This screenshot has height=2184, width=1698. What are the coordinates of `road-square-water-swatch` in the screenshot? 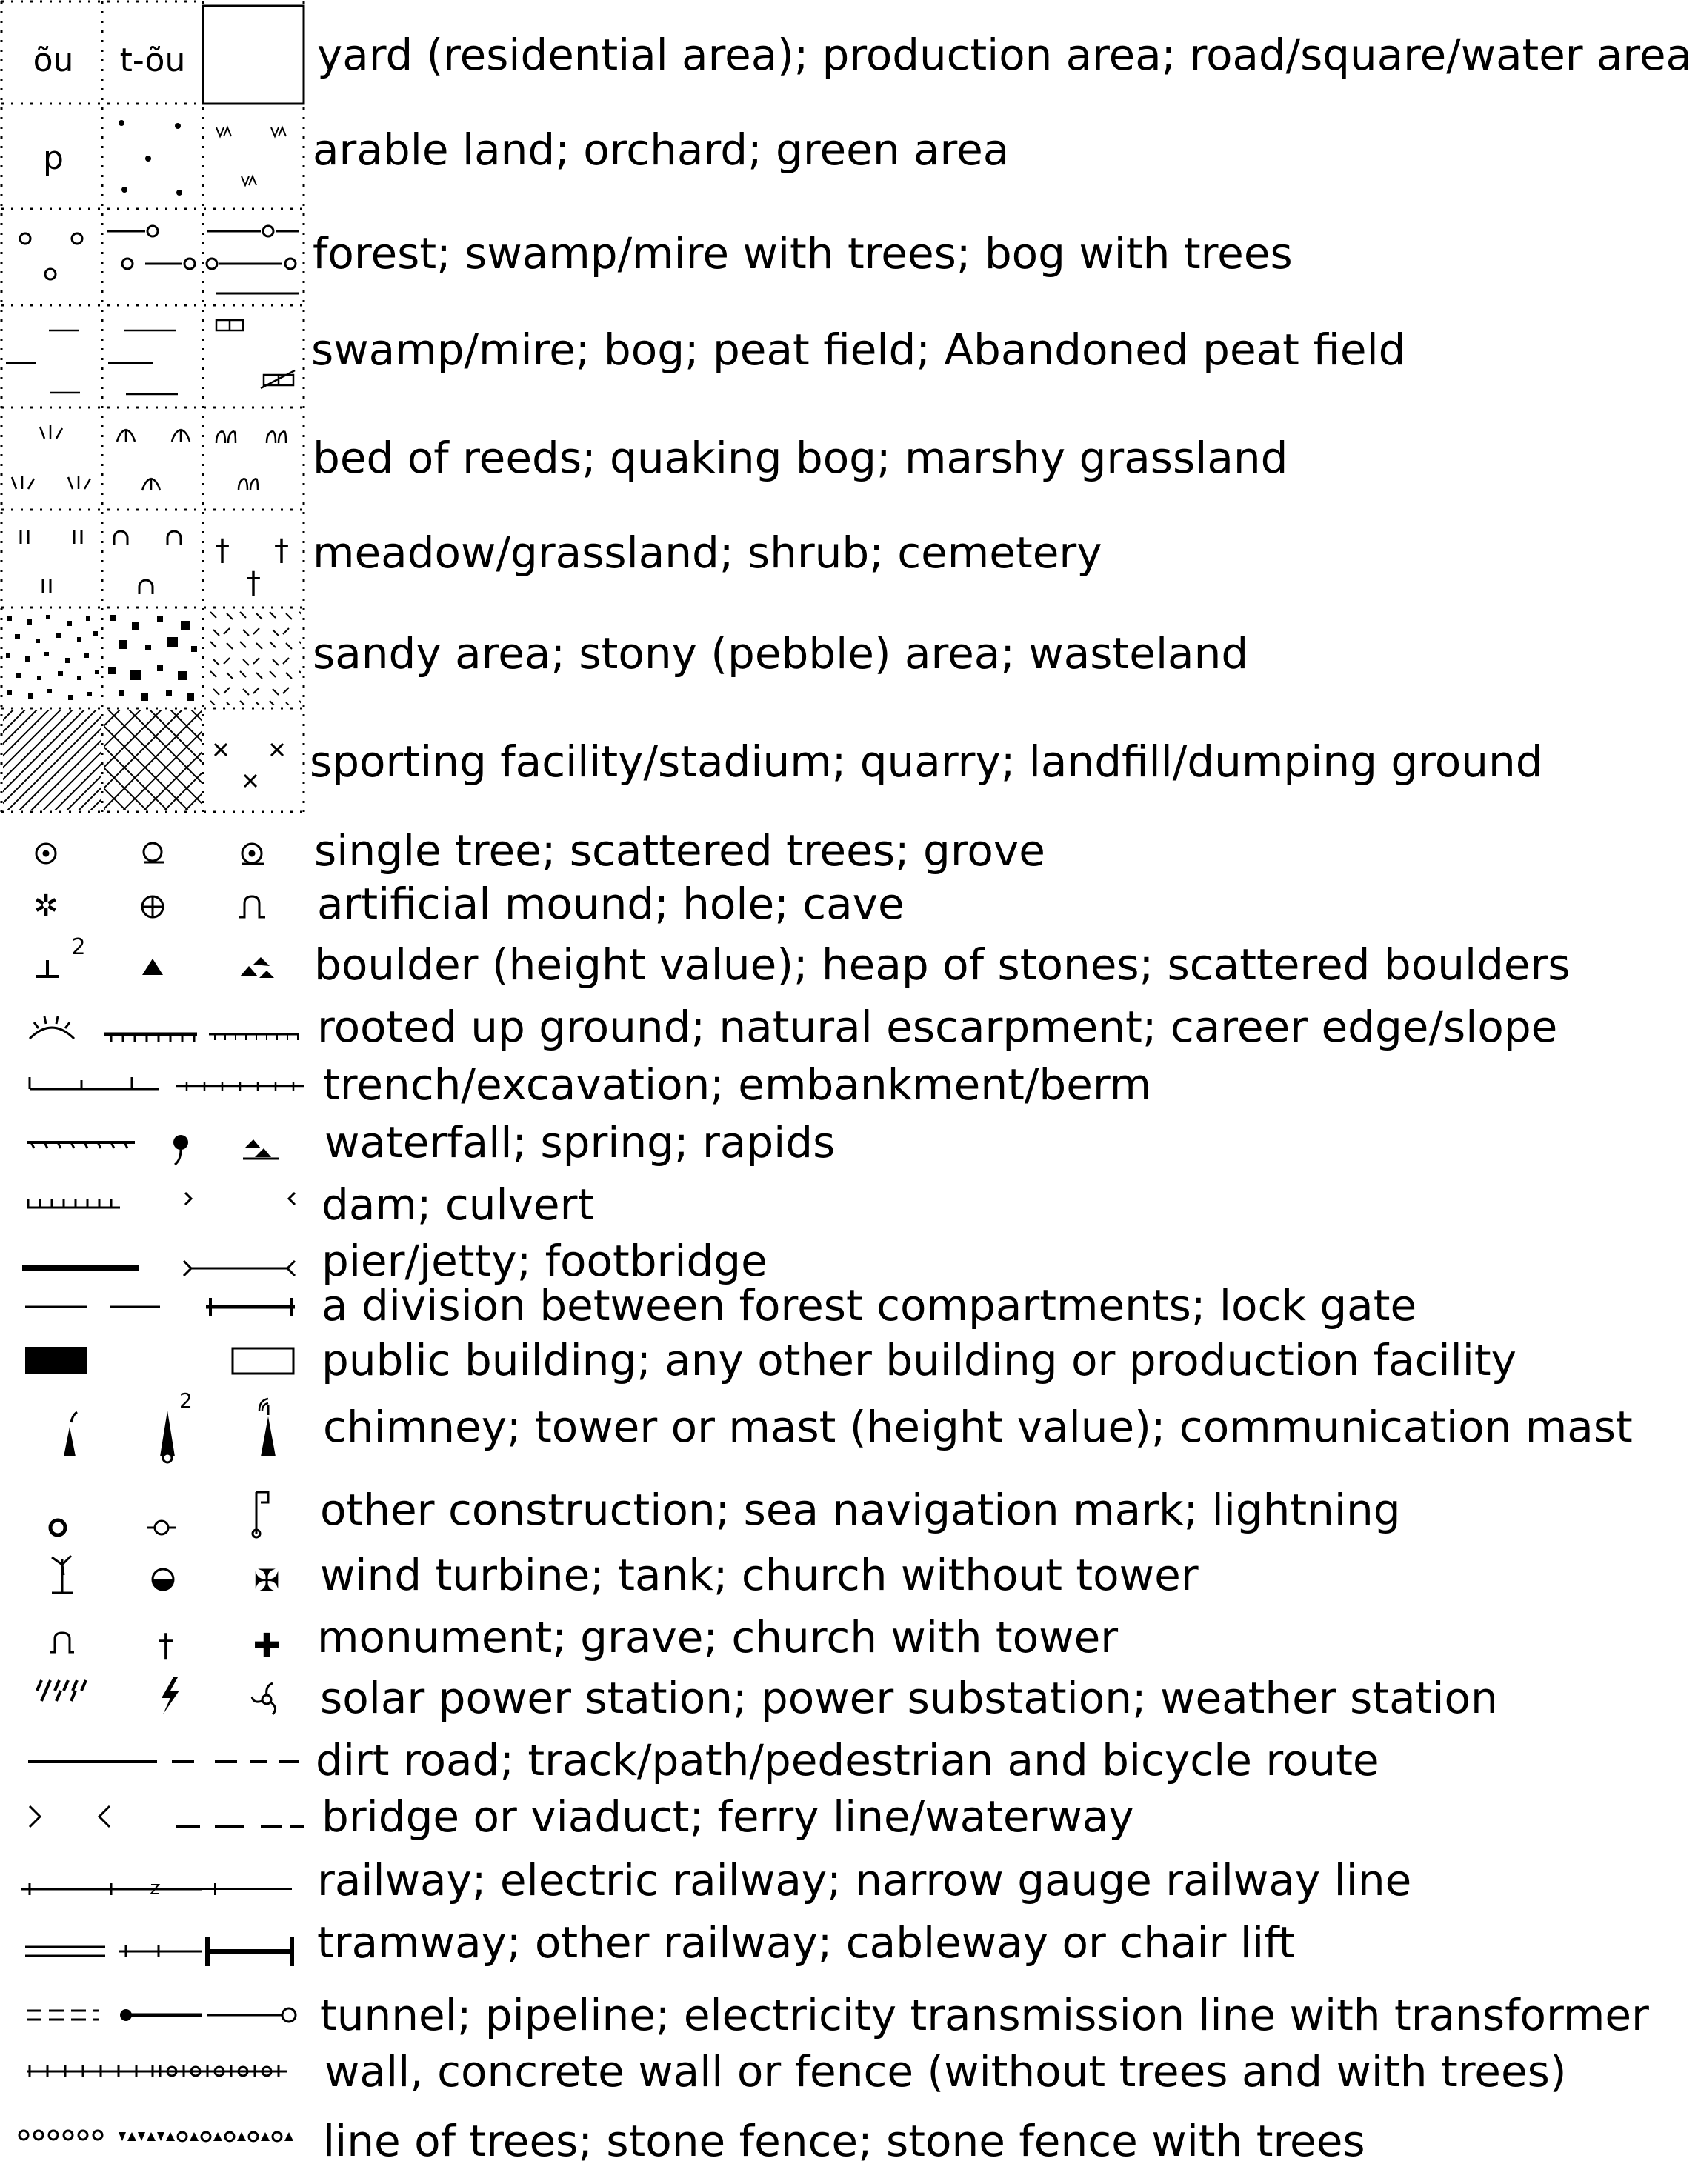 It's located at (253, 54).